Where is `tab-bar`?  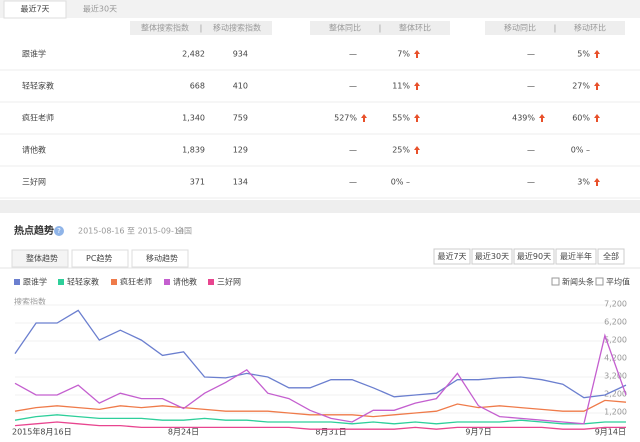
tab-bar is located at coordinates (320, 9).